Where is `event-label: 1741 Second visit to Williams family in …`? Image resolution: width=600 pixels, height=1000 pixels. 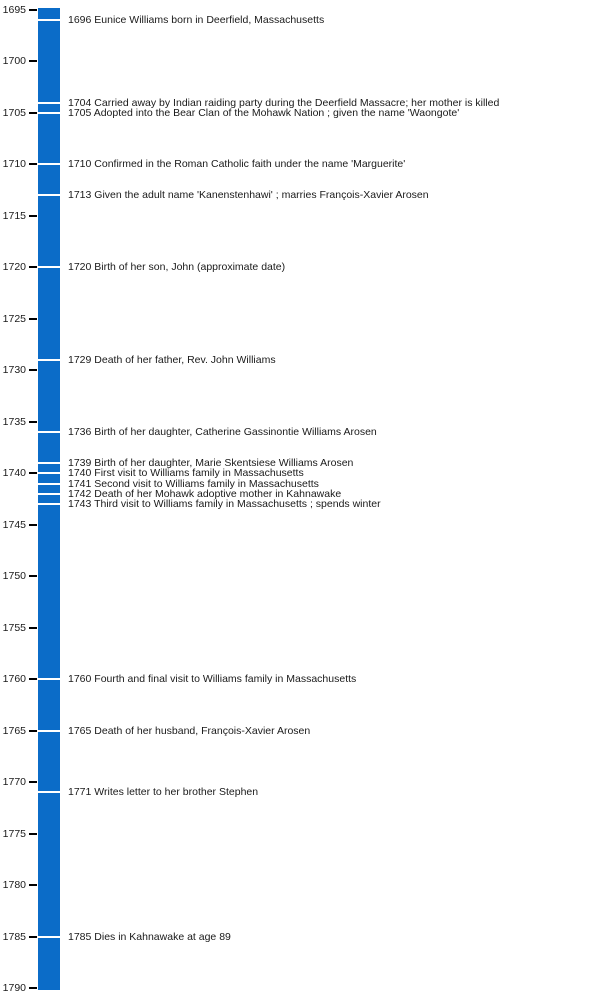
event-label: 1741 Second visit to Williams family in … is located at coordinates (193, 483).